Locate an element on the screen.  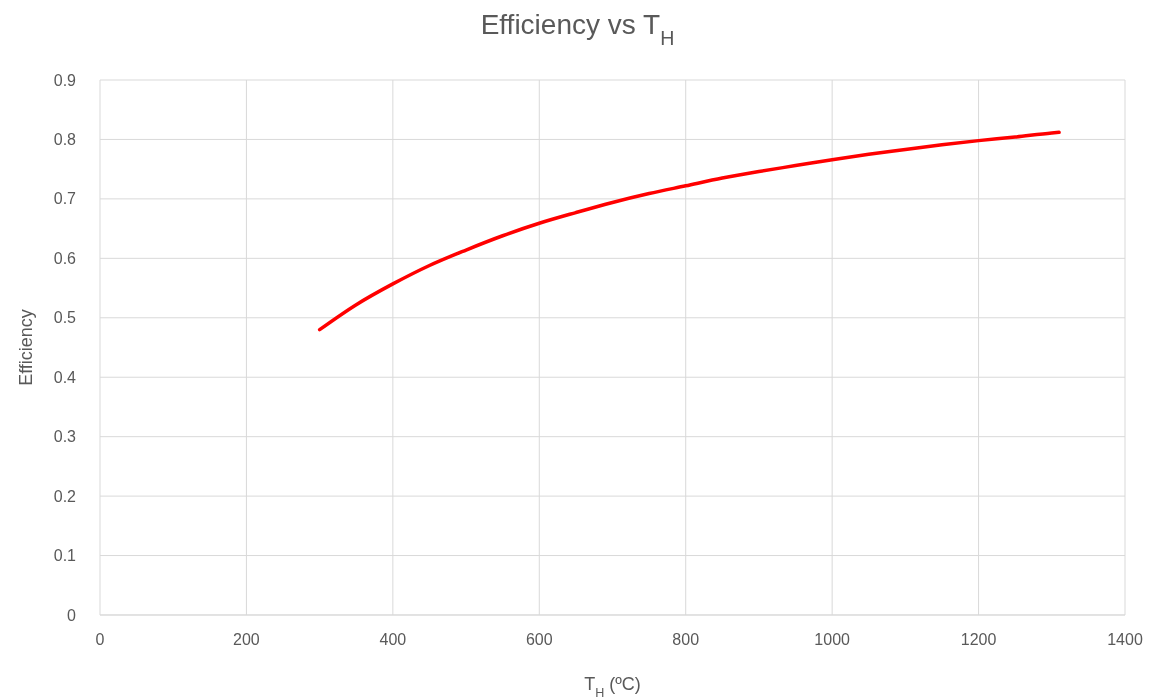
x-axis-title: T$_{H}$ (ºC) is located at coordinates (612, 687).